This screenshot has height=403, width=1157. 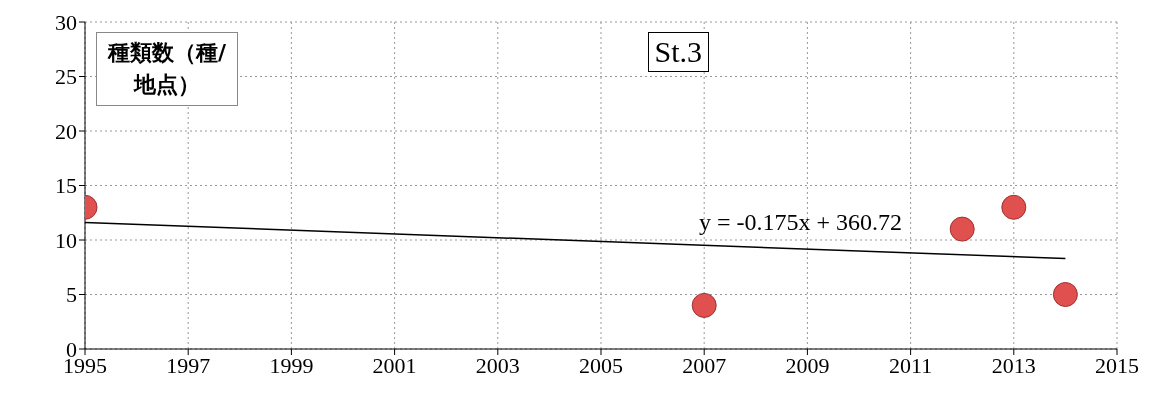 What do you see at coordinates (188, 365) in the screenshot?
I see `x-tick-label: 1997` at bounding box center [188, 365].